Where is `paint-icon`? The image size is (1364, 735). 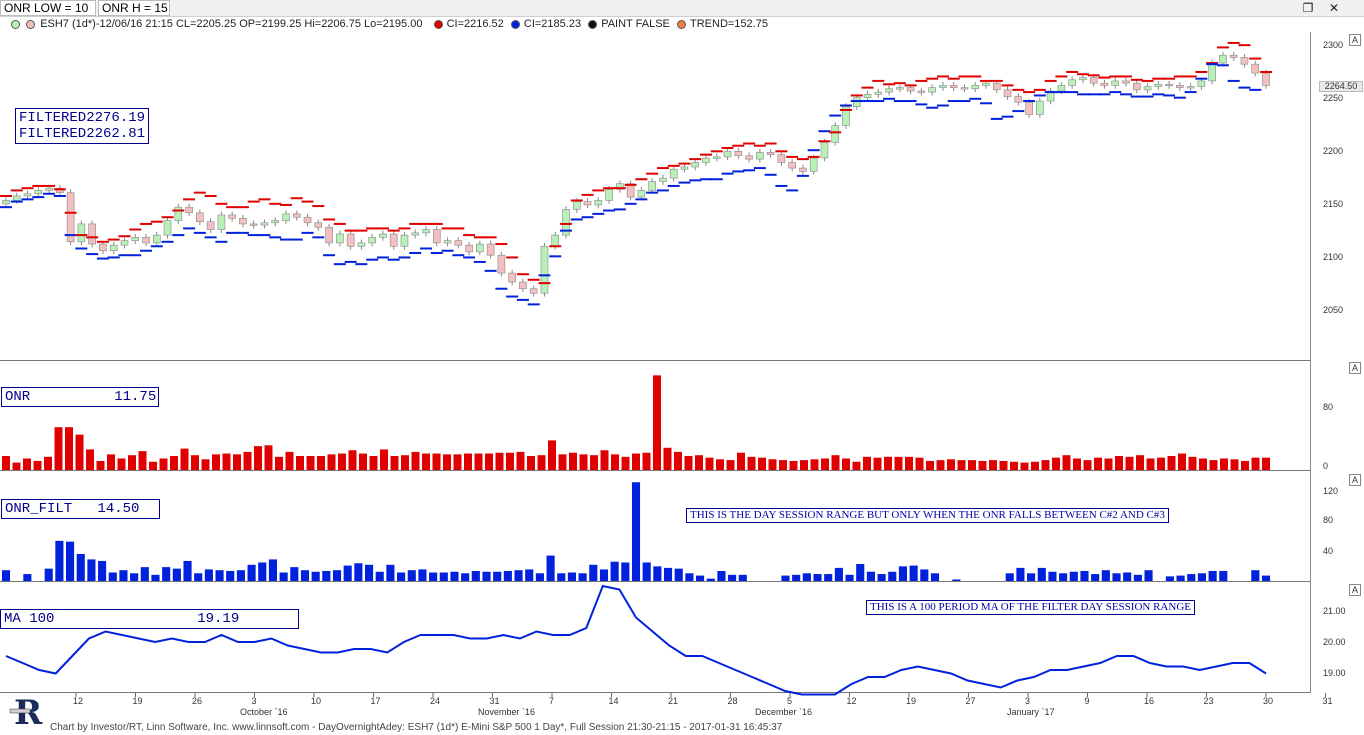 paint-icon is located at coordinates (593, 24).